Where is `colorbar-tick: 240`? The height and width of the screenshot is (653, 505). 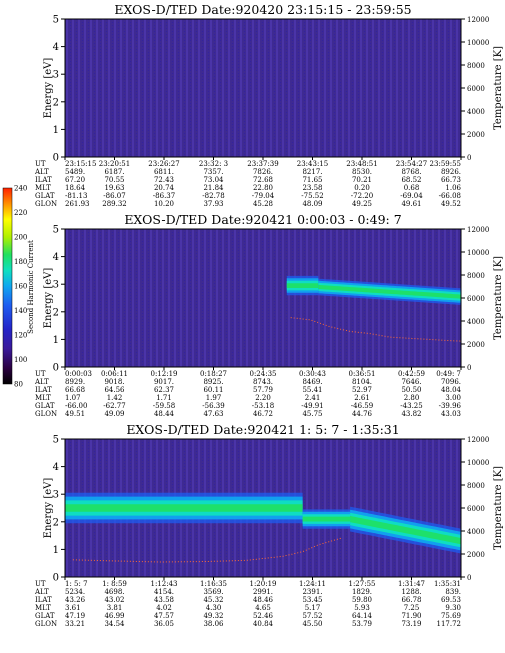
colorbar-tick: 240 is located at coordinates (20, 189).